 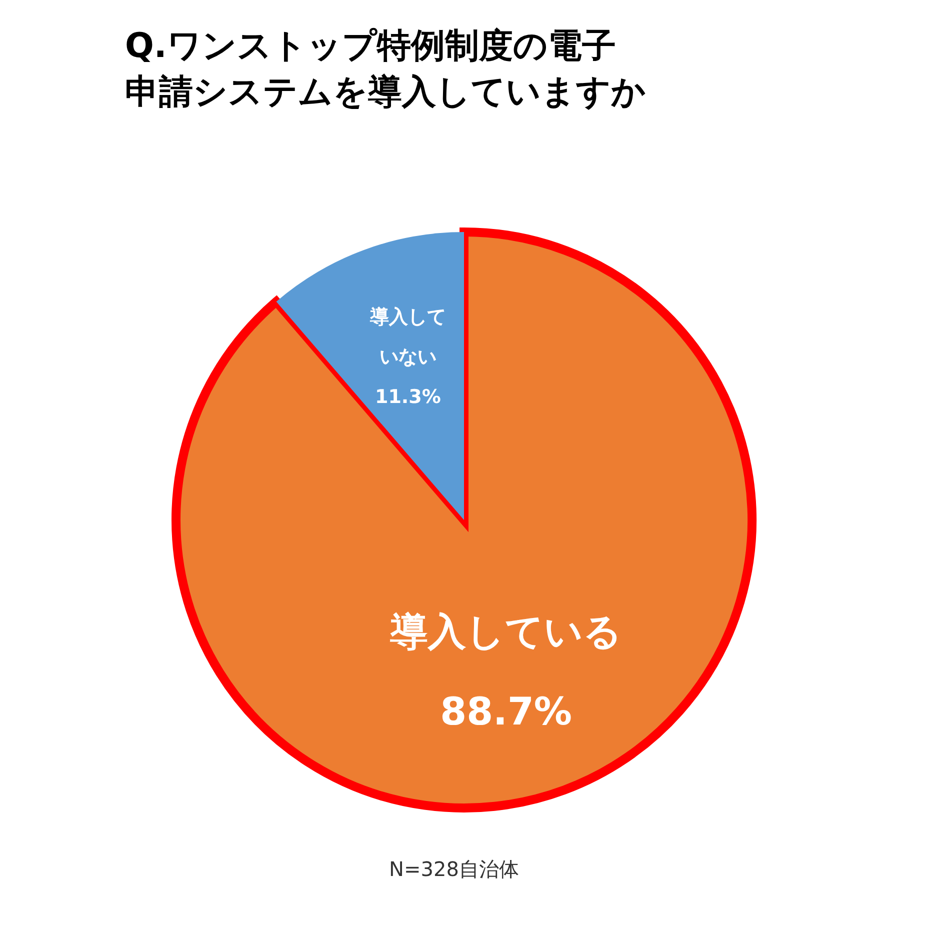 I want to click on text: N=328自治体, so click(x=454, y=869).